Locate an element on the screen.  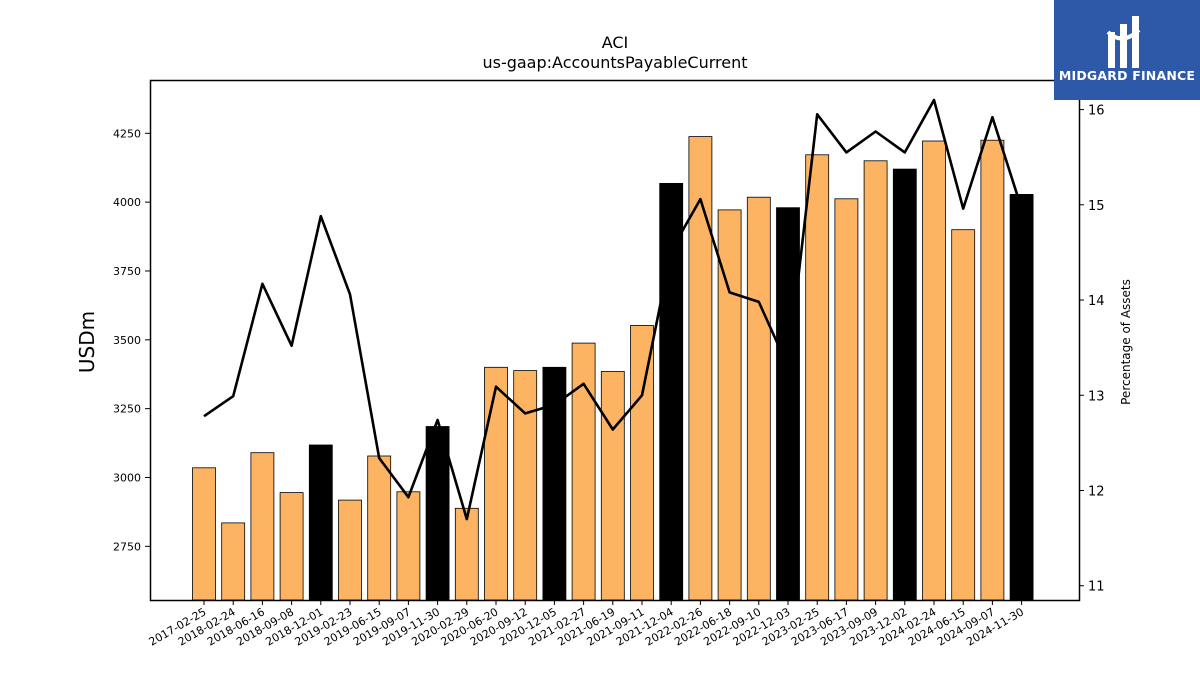
y2-tick-label: 13 is located at coordinates (1096, 396).